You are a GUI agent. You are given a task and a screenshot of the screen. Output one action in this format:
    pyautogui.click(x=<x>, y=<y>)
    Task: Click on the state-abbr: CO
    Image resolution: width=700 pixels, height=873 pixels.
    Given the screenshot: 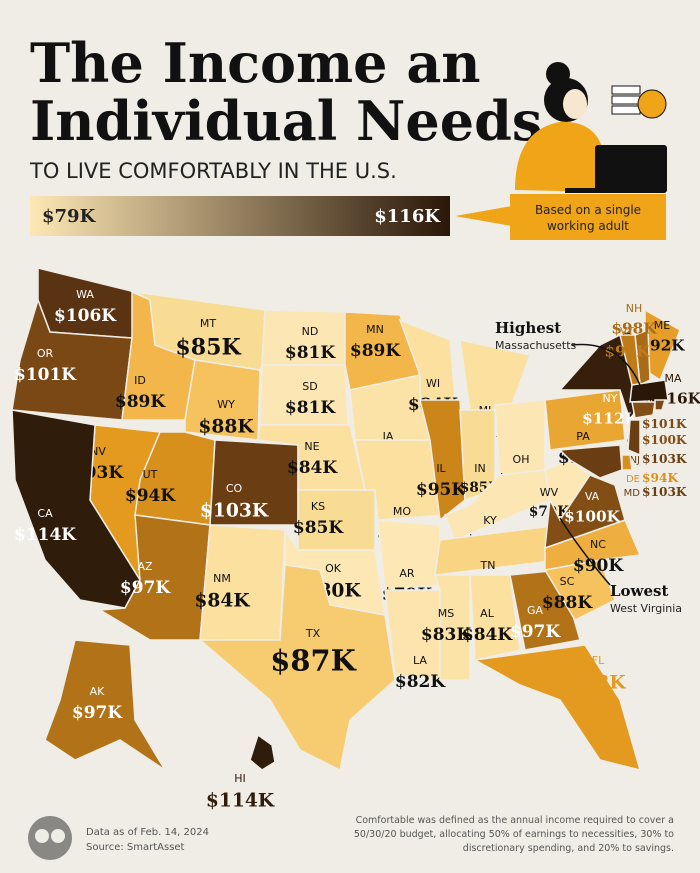 What is the action you would take?
    pyautogui.click(x=234, y=488)
    